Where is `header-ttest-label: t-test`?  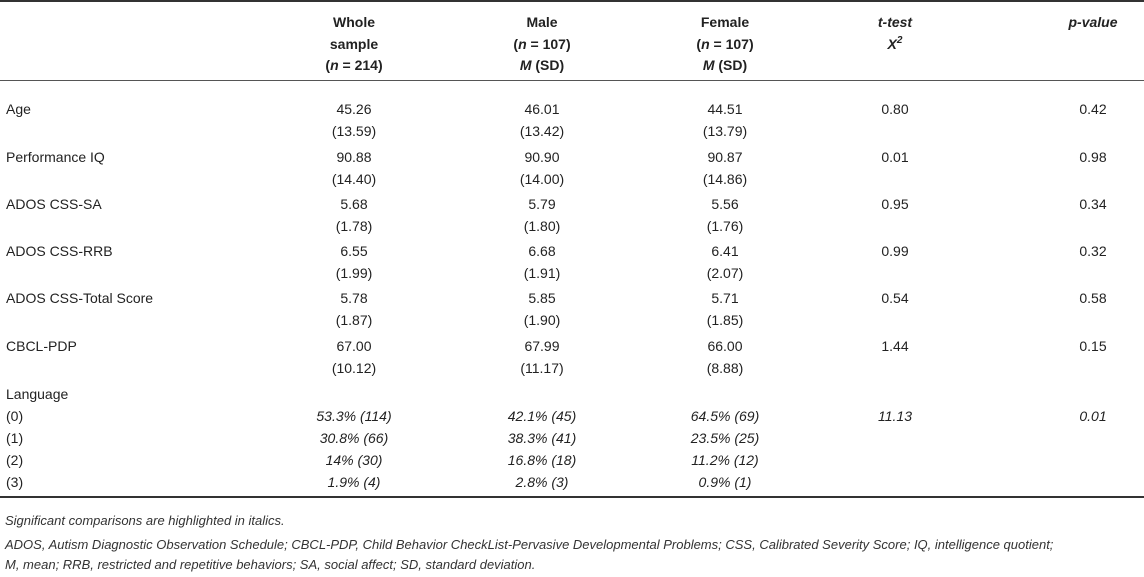 header-ttest-label: t-test is located at coordinates (895, 22).